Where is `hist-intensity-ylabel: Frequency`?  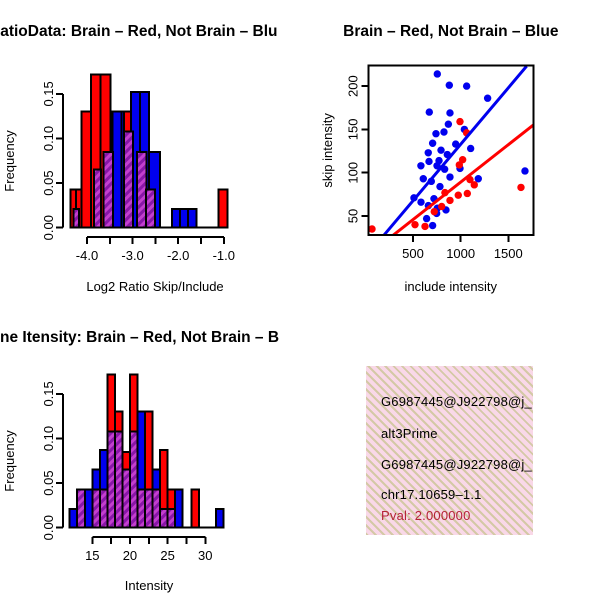
hist-intensity-ylabel: Frequency is located at coordinates (9, 461).